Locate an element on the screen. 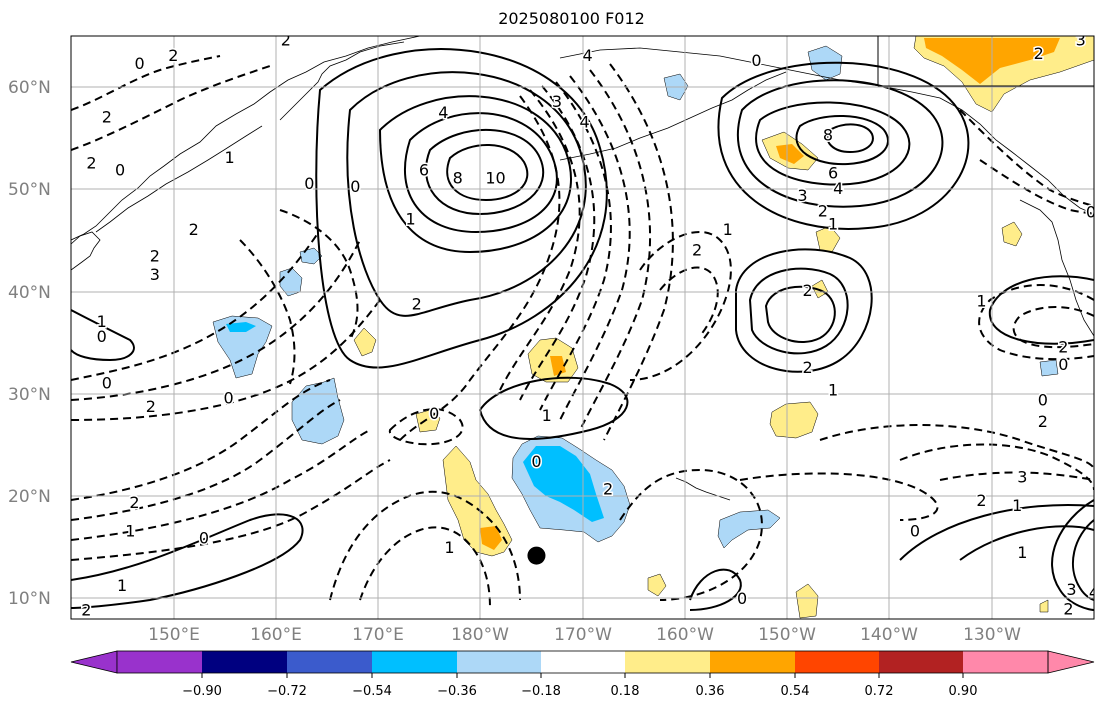 The image size is (1105, 712). contour-label: 10 is located at coordinates (495, 178).